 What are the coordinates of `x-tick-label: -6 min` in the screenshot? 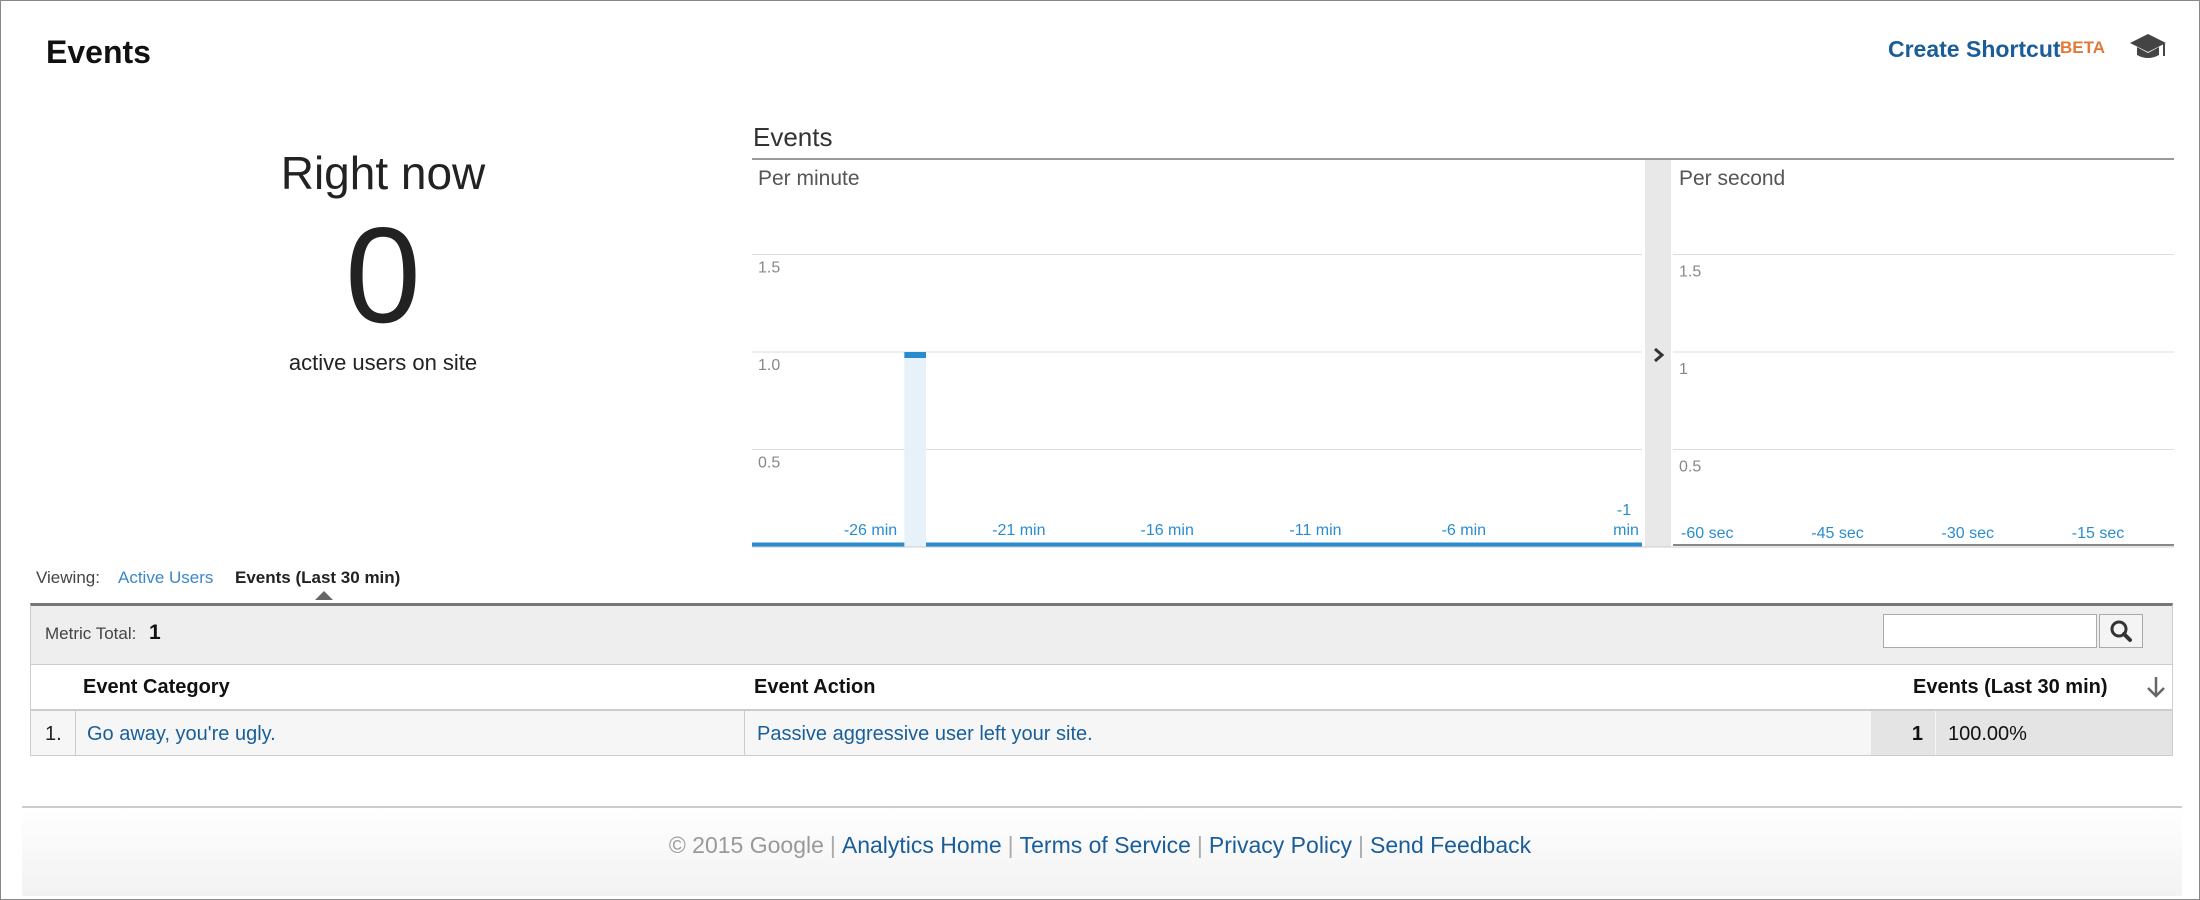 It's located at (1464, 530).